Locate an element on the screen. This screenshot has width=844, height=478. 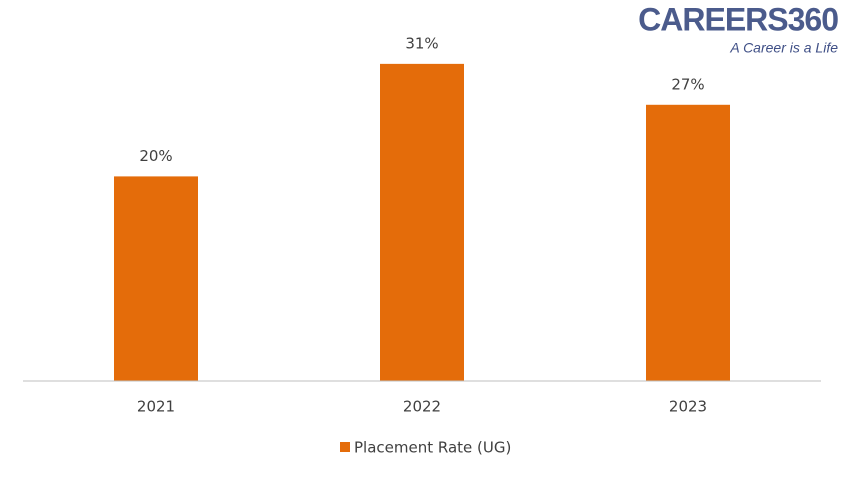
x-tick-label: 2023 is located at coordinates (688, 407).